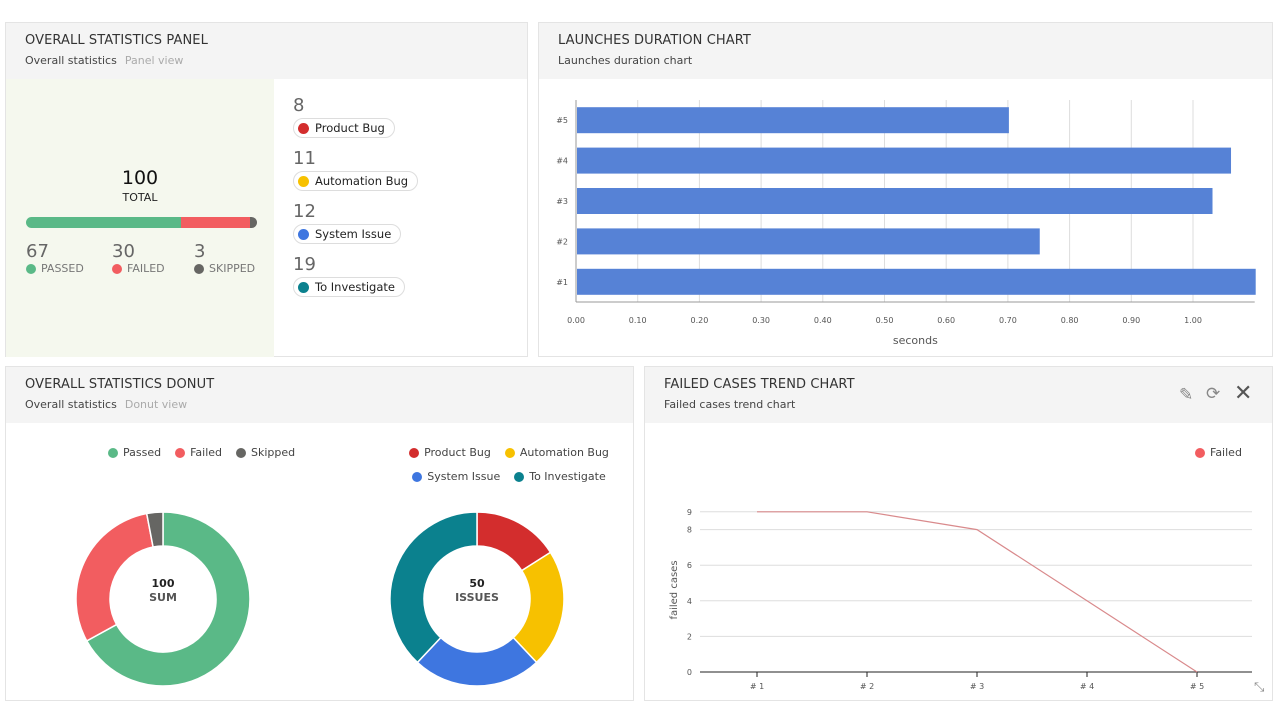 The width and height of the screenshot is (1280, 720). What do you see at coordinates (273, 452) in the screenshot?
I see `legend-label: Skipped` at bounding box center [273, 452].